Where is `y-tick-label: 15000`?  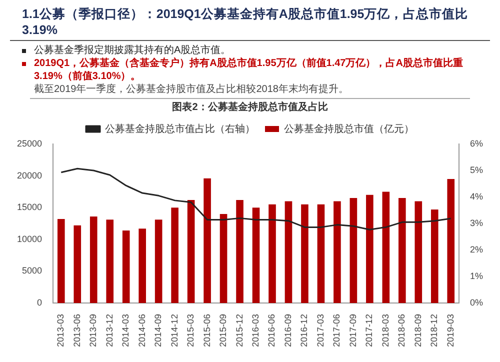 y-tick-label: 15000 is located at coordinates (29, 207).